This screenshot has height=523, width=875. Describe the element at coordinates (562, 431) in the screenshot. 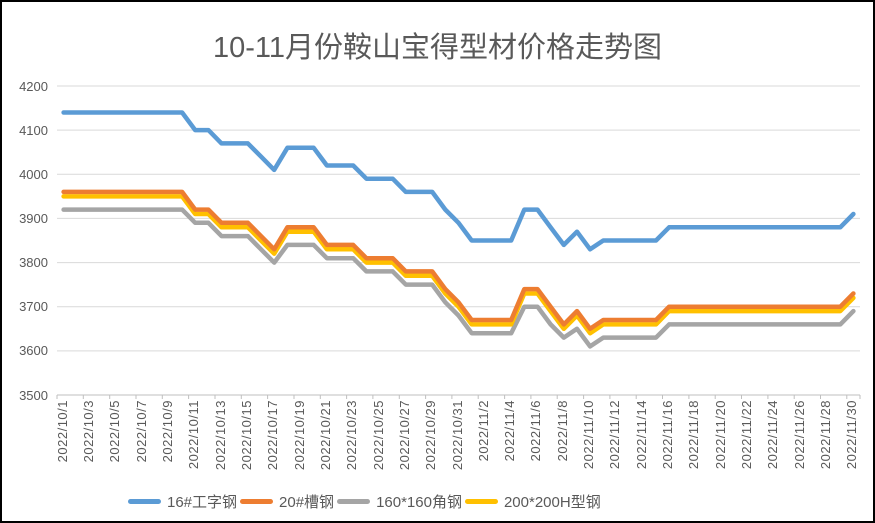

I see `x-axis-label: 2022/11/8` at that location.